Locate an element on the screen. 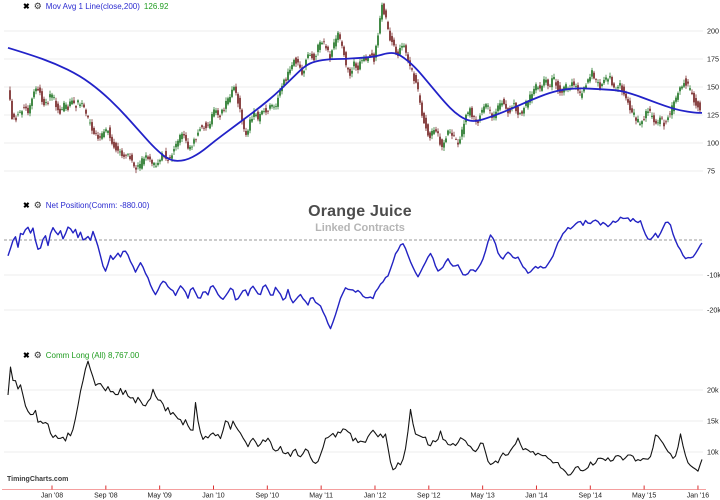 This screenshot has width=720, height=500. comm-long-indicator-label: Comm Long (All) 8,767.00 is located at coordinates (92, 355).